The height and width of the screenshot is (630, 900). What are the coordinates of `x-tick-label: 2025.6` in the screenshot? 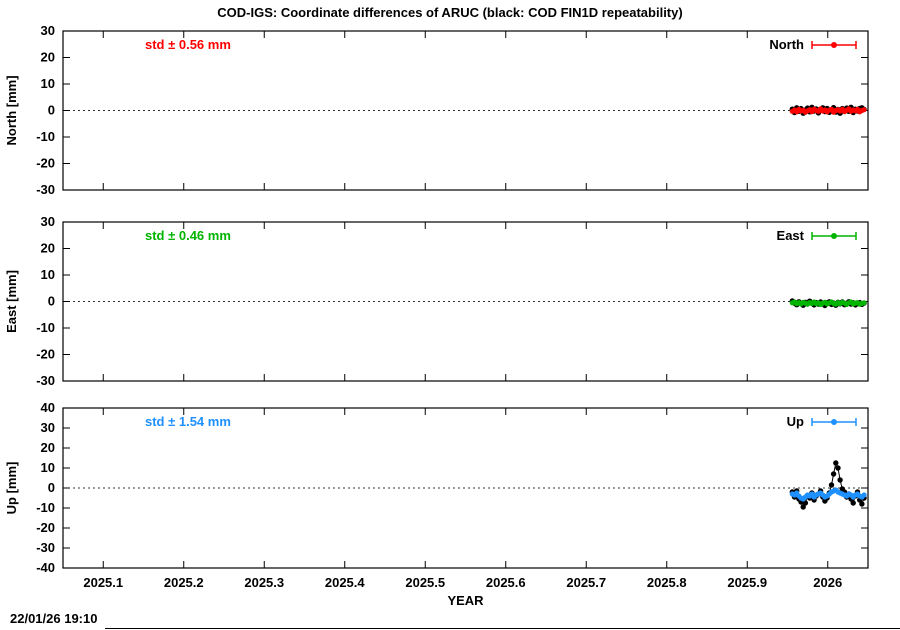 It's located at (506, 582).